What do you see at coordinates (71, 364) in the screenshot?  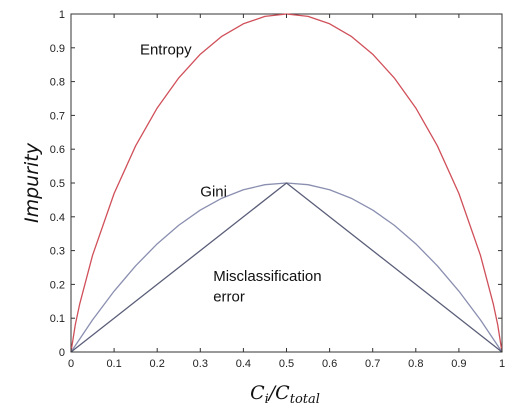 I see `x-tick-label: 0` at bounding box center [71, 364].